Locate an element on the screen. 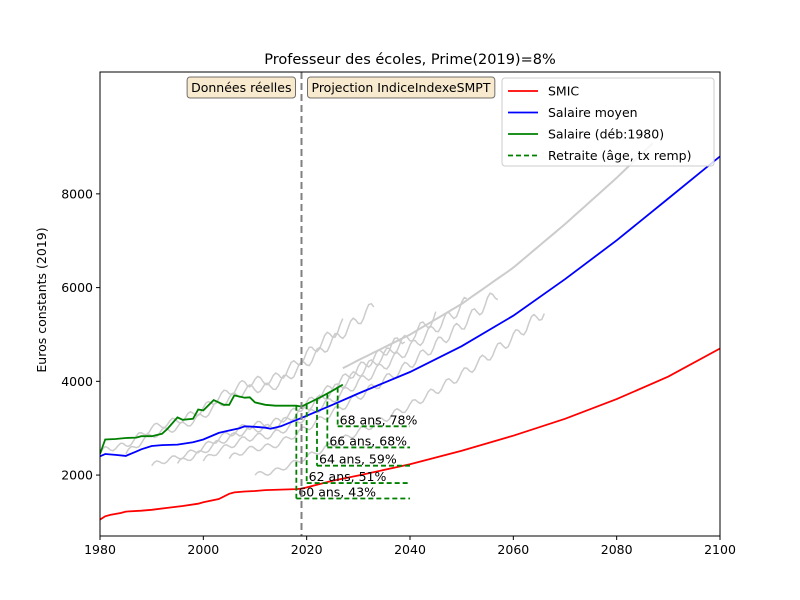 The width and height of the screenshot is (800, 600). x-tick-label: 2060 is located at coordinates (513, 549).